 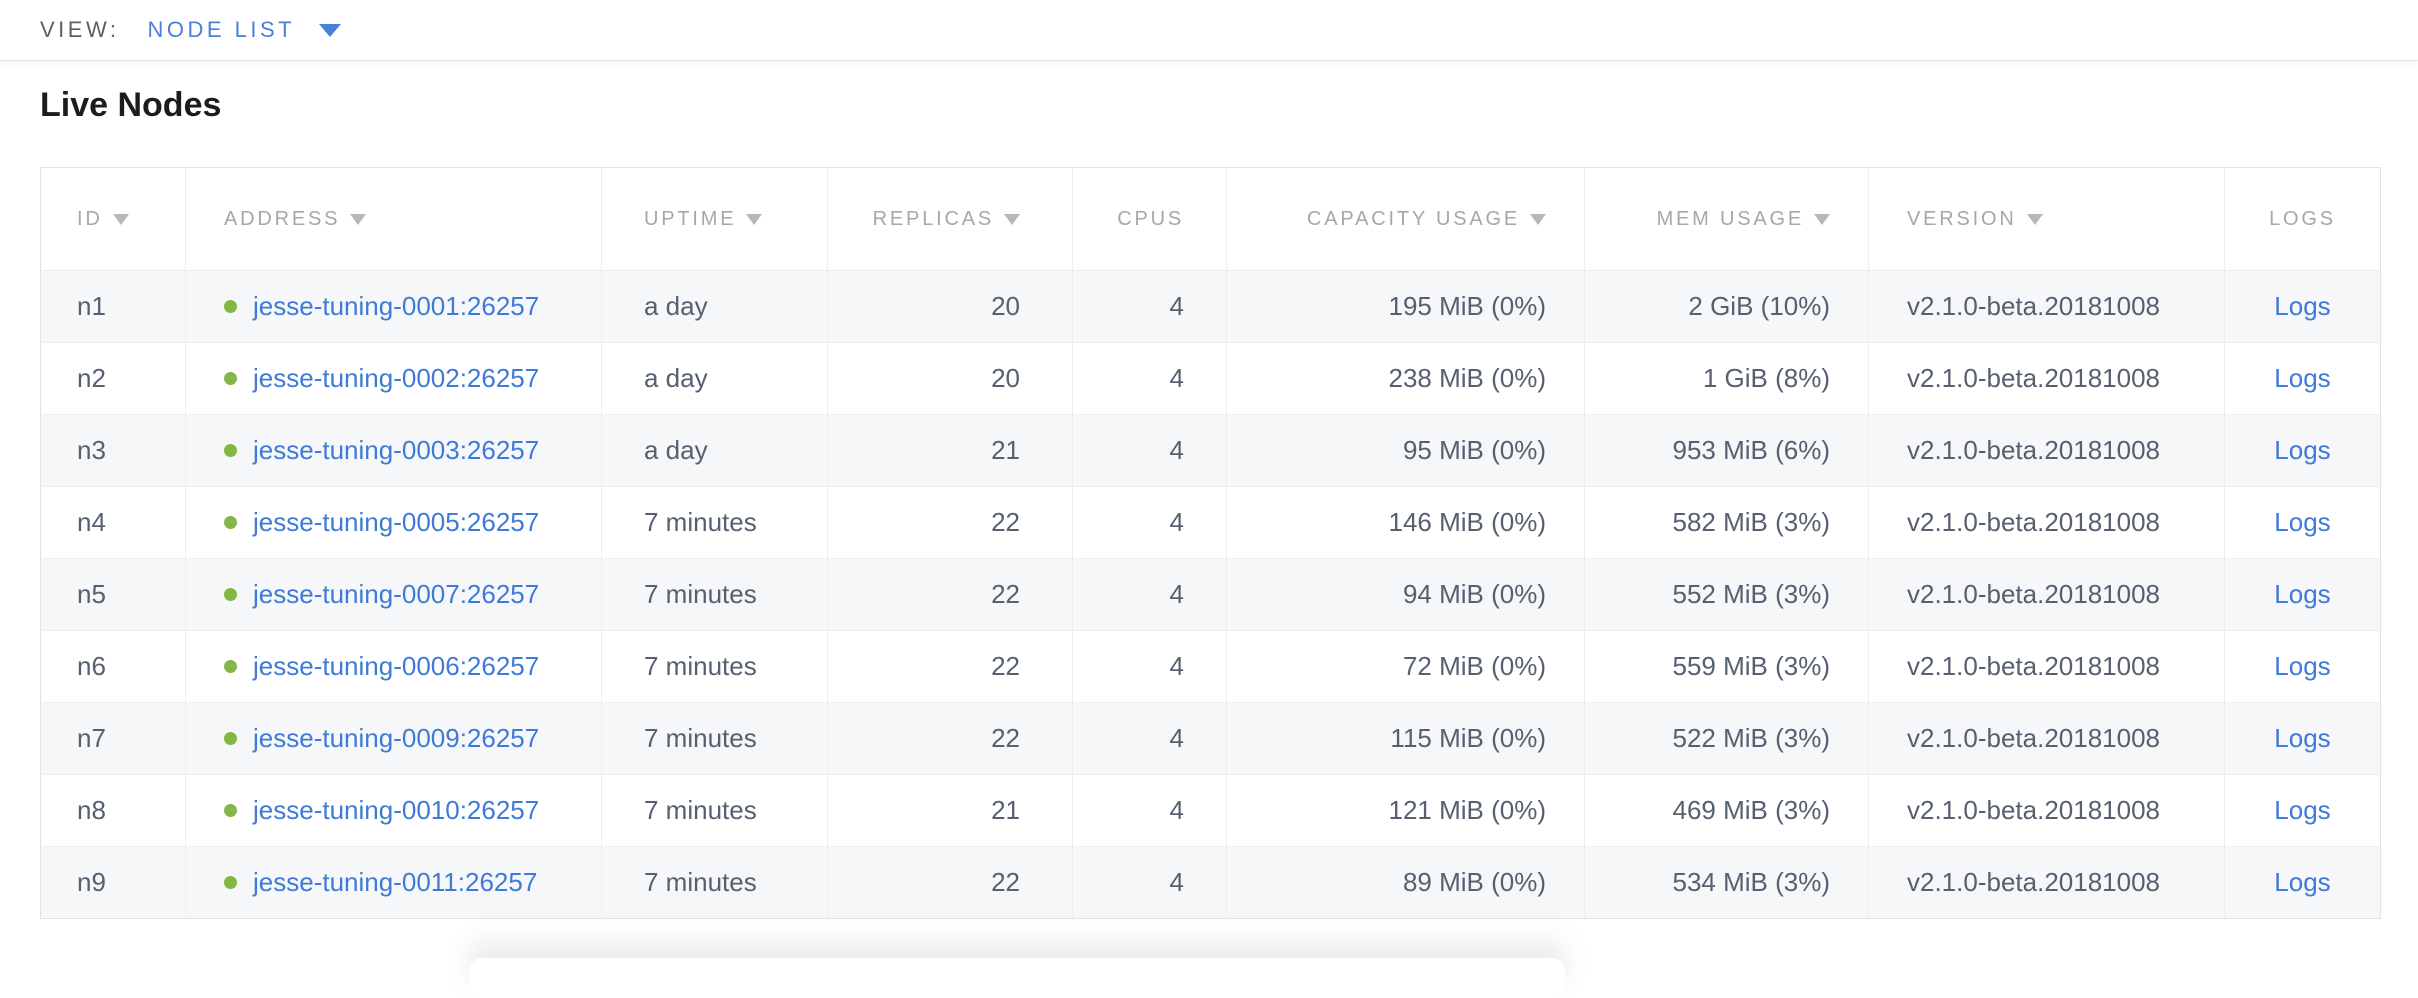 I want to click on column-header-label: ID, so click(x=90, y=218).